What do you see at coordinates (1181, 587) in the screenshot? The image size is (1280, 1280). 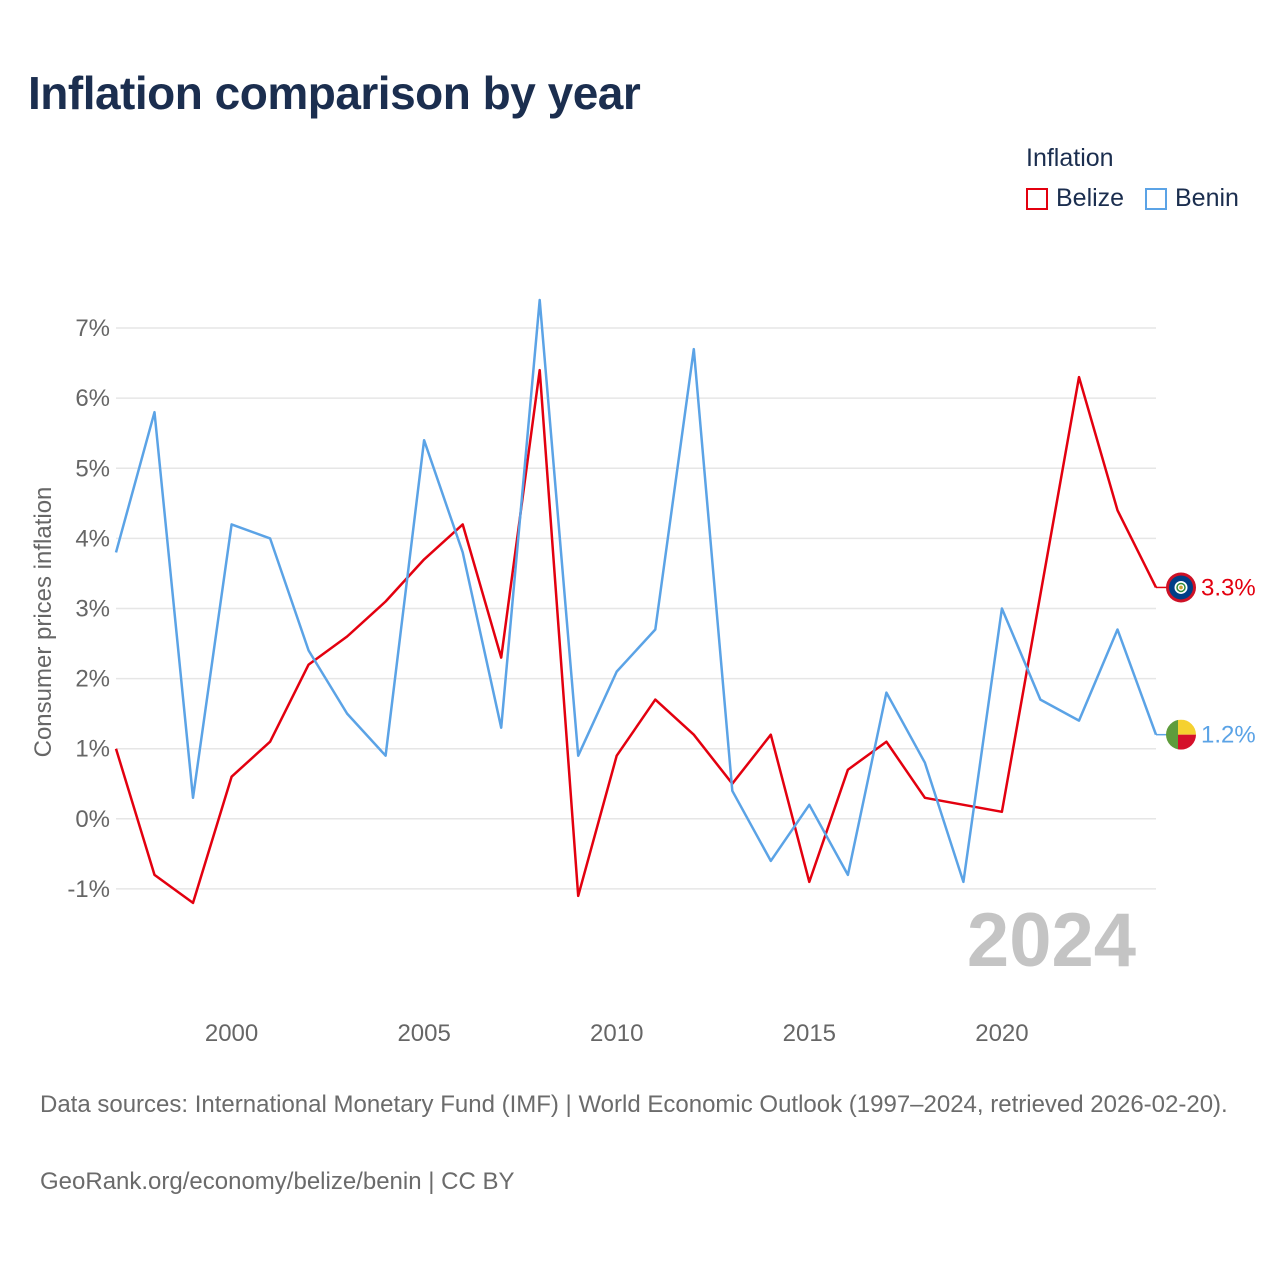 I see `belize-flag-icon` at bounding box center [1181, 587].